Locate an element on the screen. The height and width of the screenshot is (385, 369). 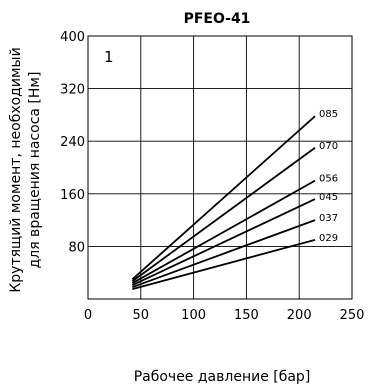
series-label-056: 056 is located at coordinates (328, 179).